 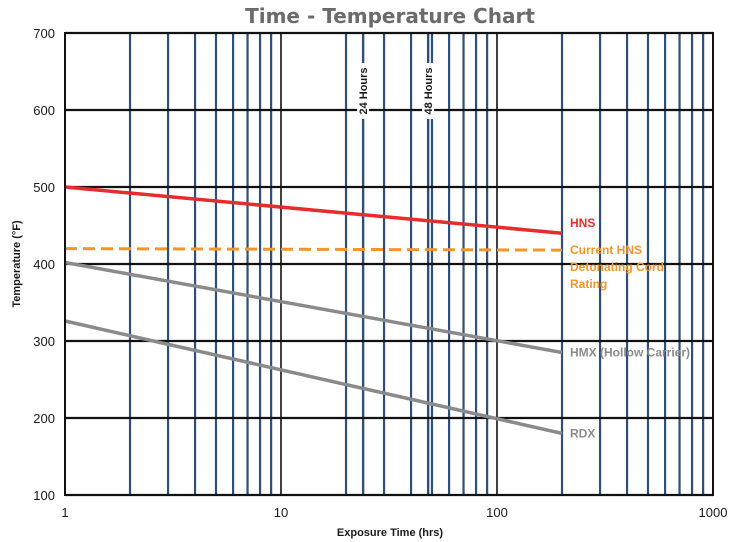 What do you see at coordinates (17, 264) in the screenshot?
I see `y-axis-label: Temperature (°F)` at bounding box center [17, 264].